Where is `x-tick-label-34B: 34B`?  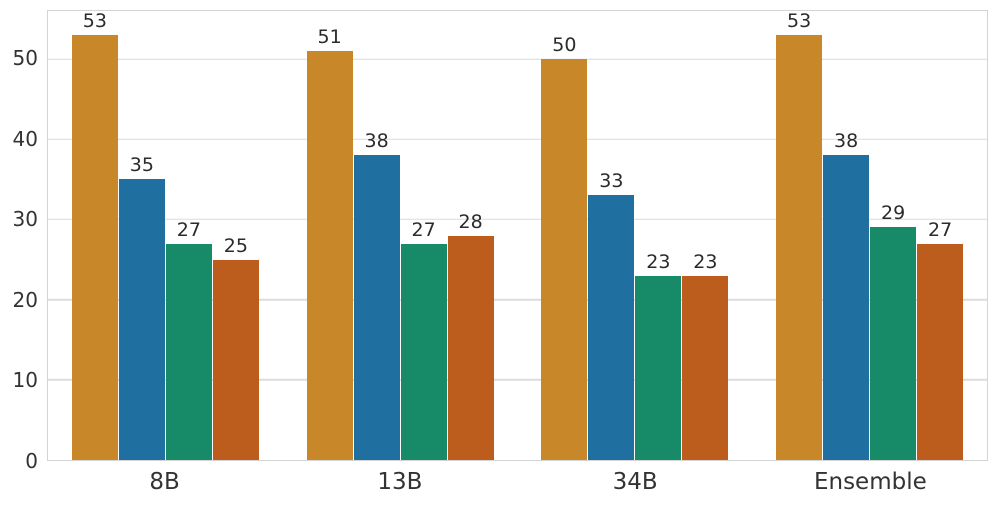 x-tick-label-34B: 34B is located at coordinates (635, 482).